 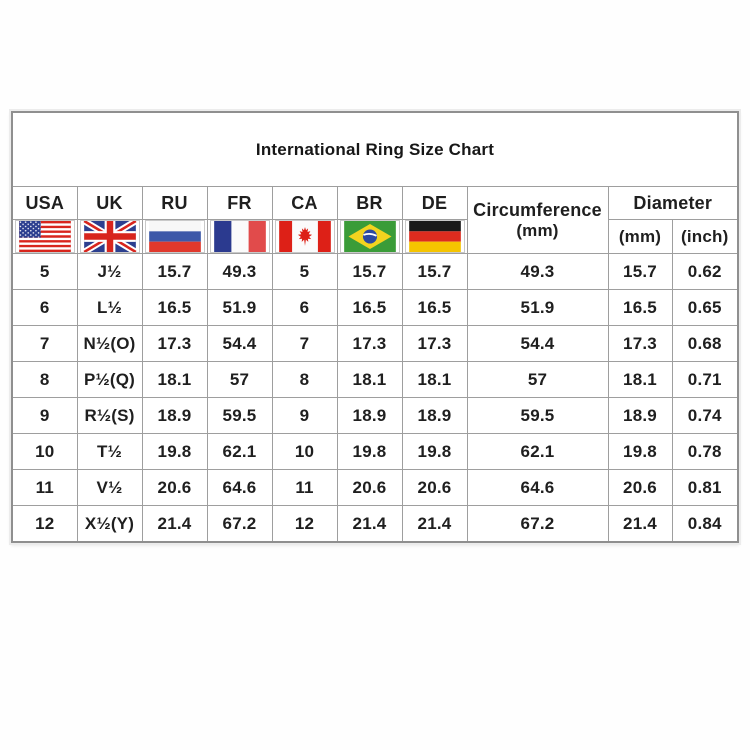 What do you see at coordinates (44, 307) in the screenshot?
I see `table-cell: 6` at bounding box center [44, 307].